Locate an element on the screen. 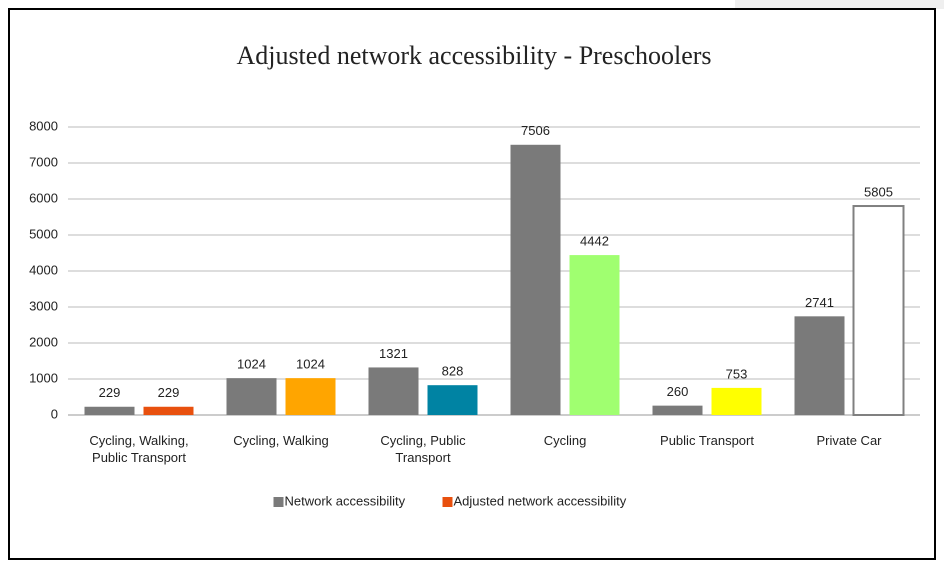 This screenshot has width=944, height=566. y-tick-label: 7000 is located at coordinates (43, 161).